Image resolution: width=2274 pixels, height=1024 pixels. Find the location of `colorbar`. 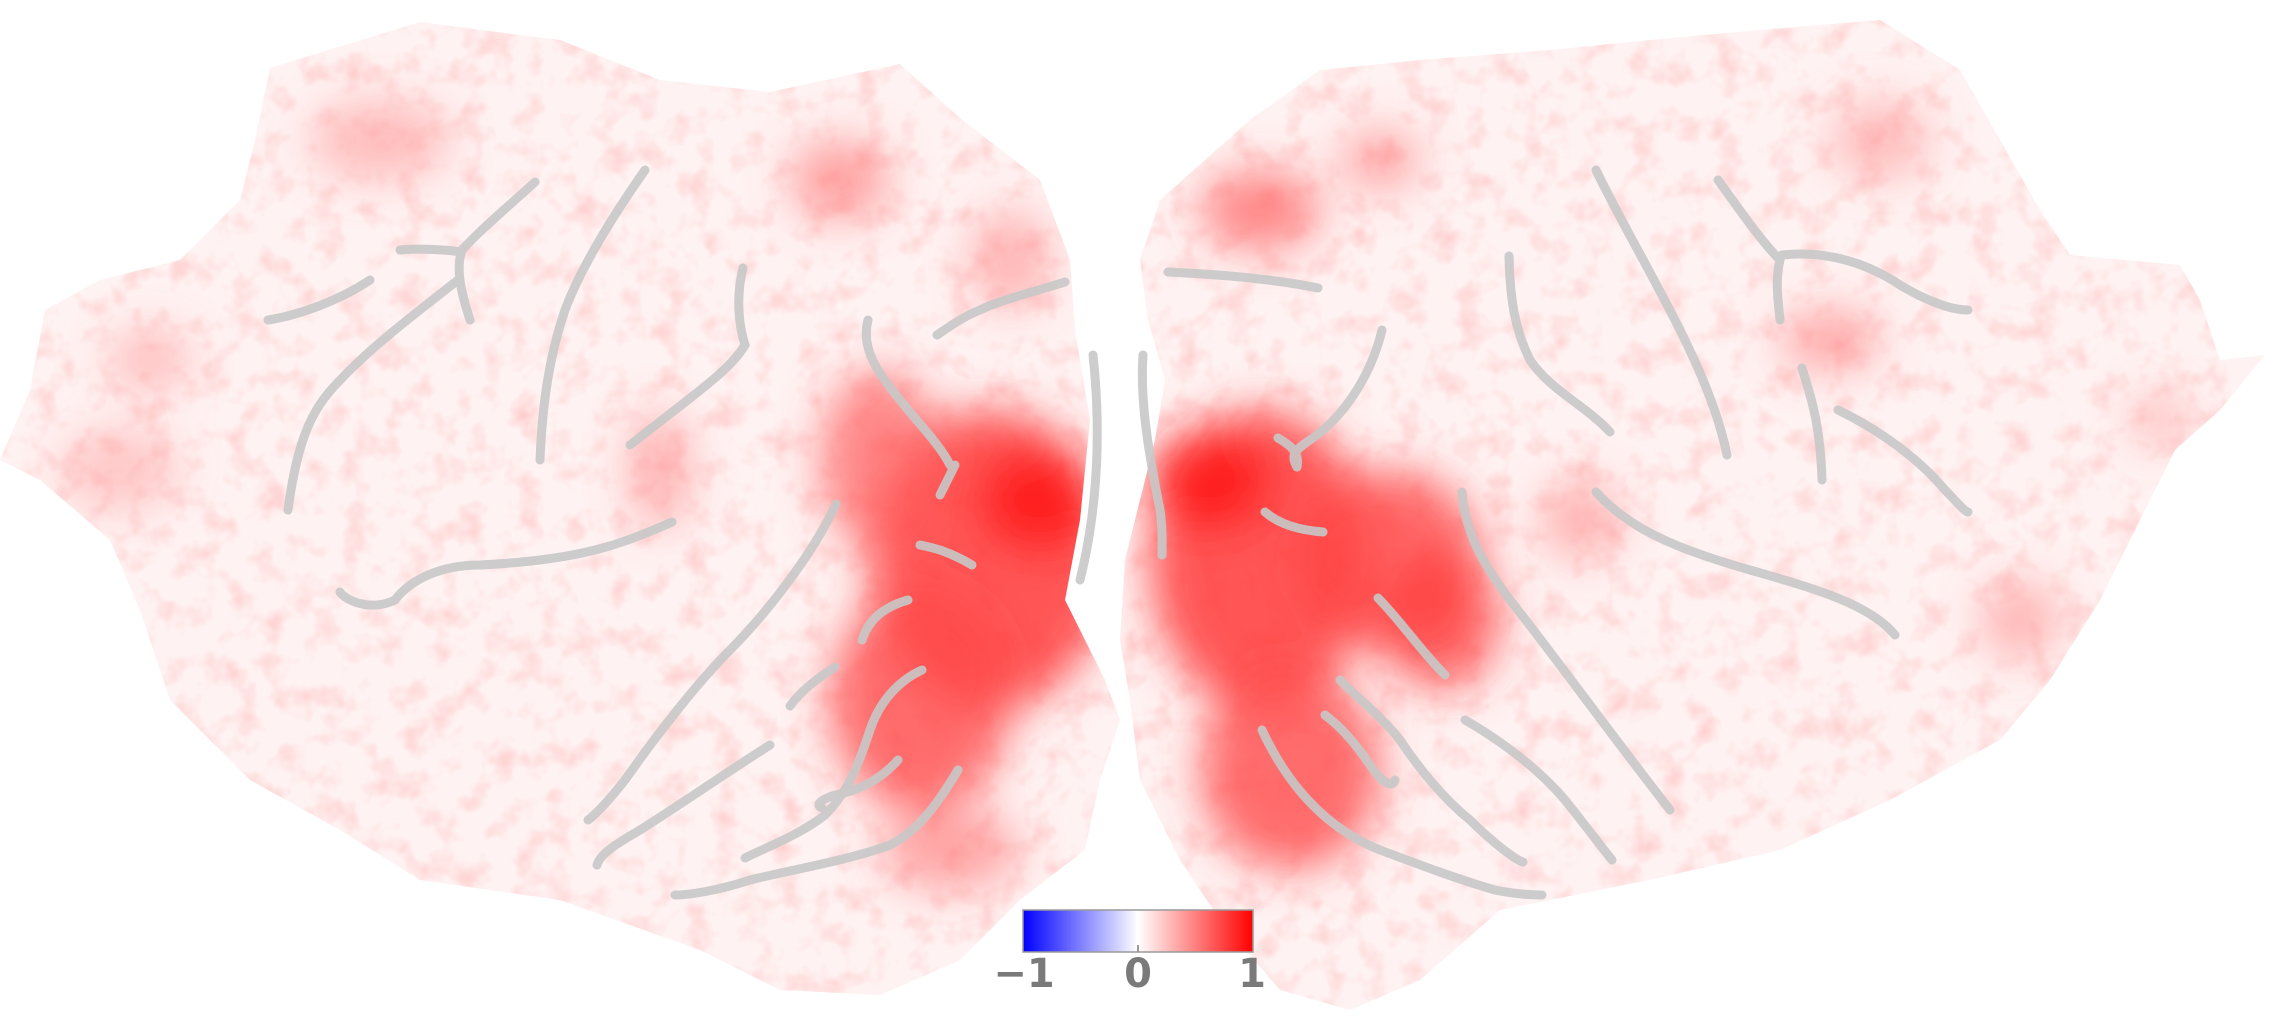

colorbar is located at coordinates (1138, 931).